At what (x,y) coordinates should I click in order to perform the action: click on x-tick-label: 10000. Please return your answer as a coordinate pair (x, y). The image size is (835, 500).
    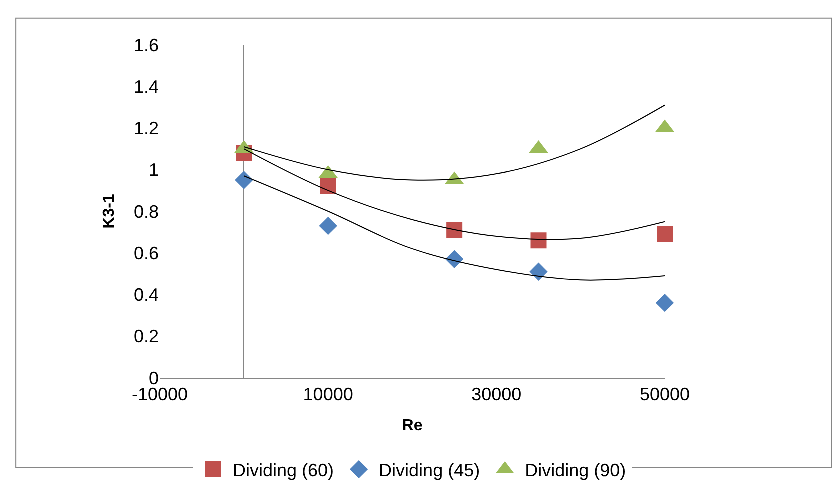
    Looking at the image, I should click on (328, 394).